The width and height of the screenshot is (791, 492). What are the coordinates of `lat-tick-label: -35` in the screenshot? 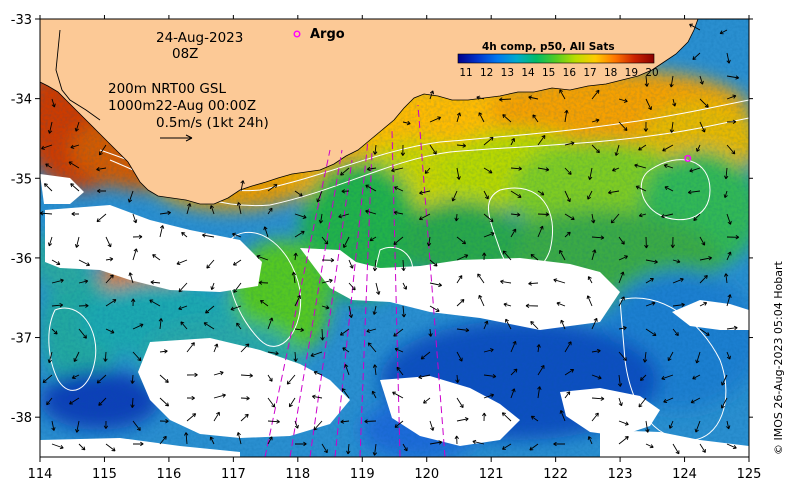 It's located at (21, 179).